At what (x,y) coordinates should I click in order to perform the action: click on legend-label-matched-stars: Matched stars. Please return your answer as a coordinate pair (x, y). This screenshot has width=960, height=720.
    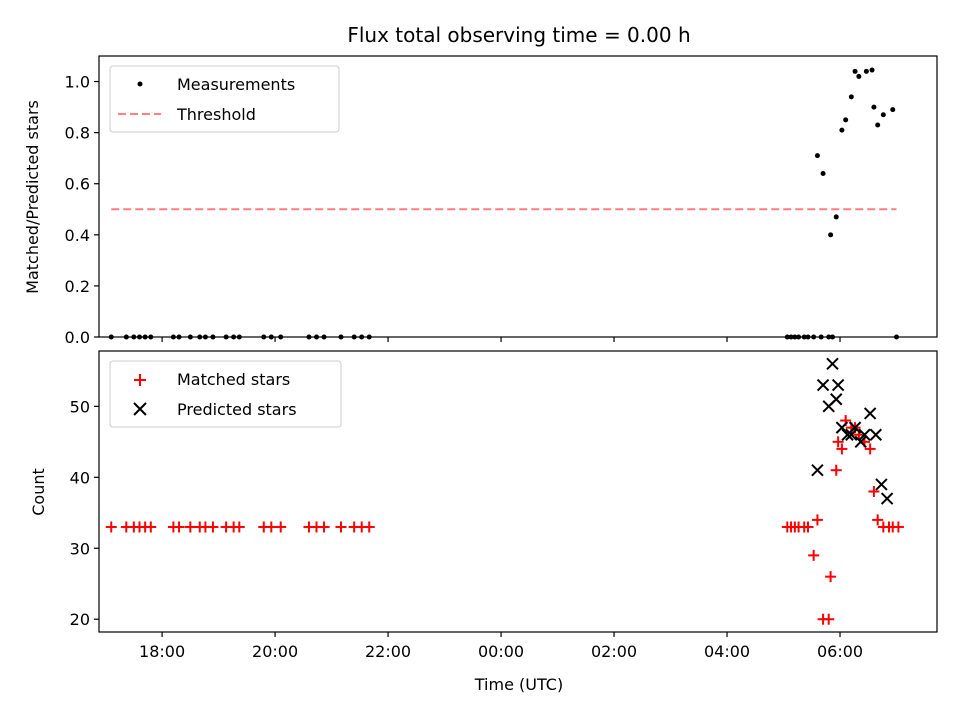
    Looking at the image, I should click on (233, 379).